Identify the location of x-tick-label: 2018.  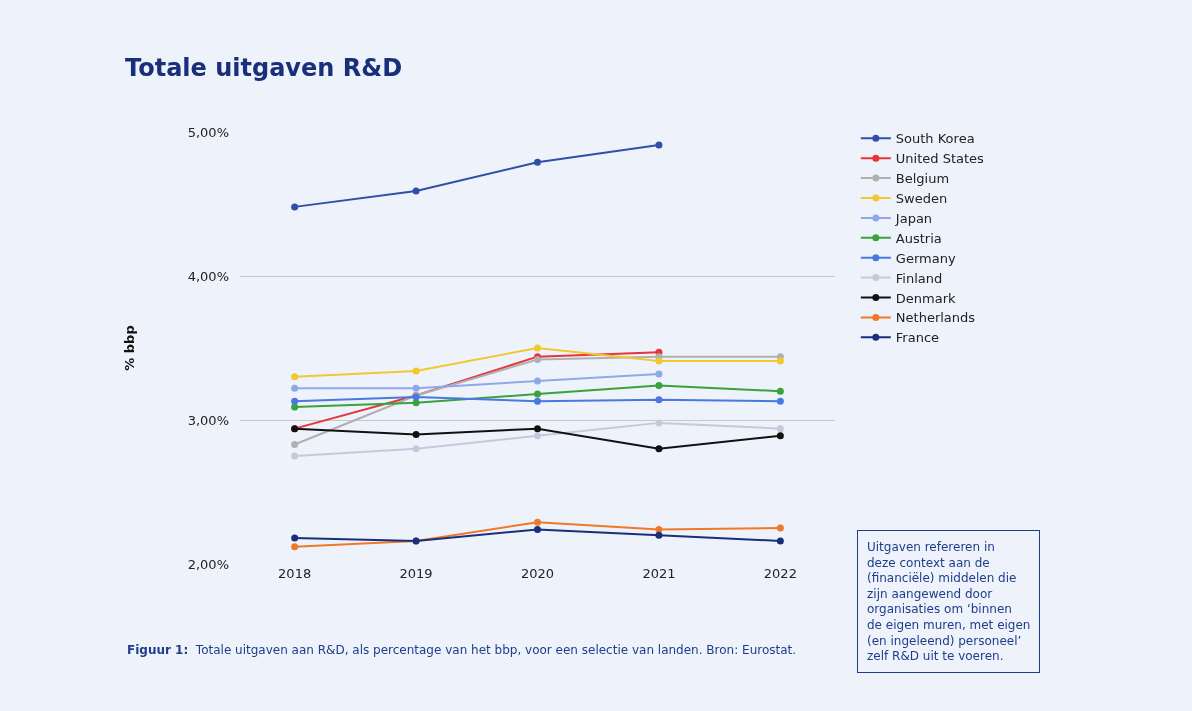
(295, 573).